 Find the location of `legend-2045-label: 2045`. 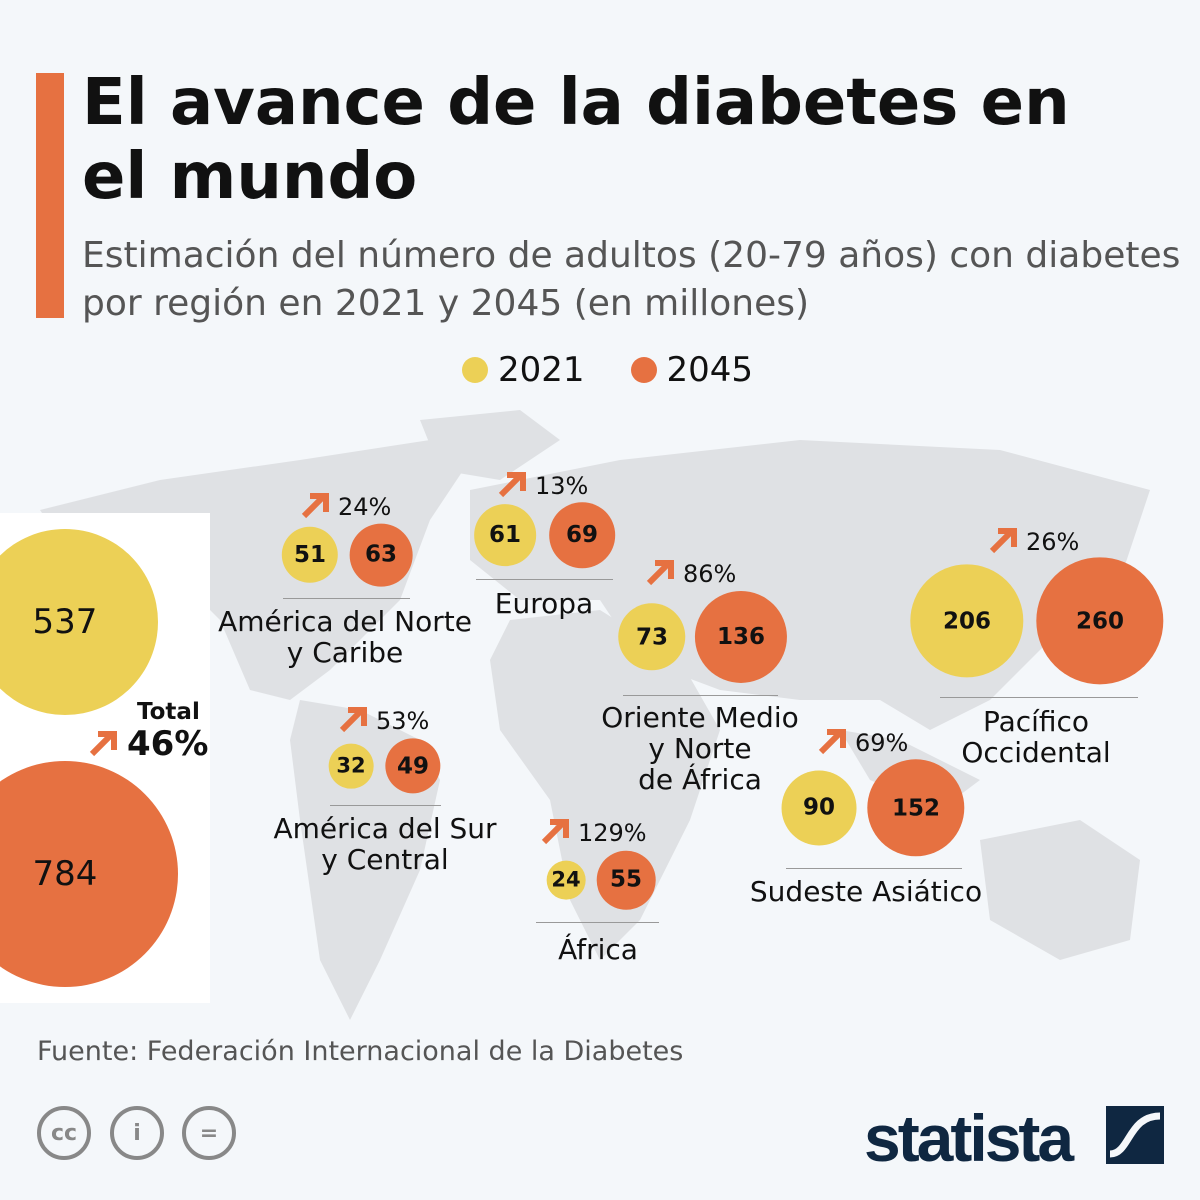

legend-2045-label: 2045 is located at coordinates (710, 370).